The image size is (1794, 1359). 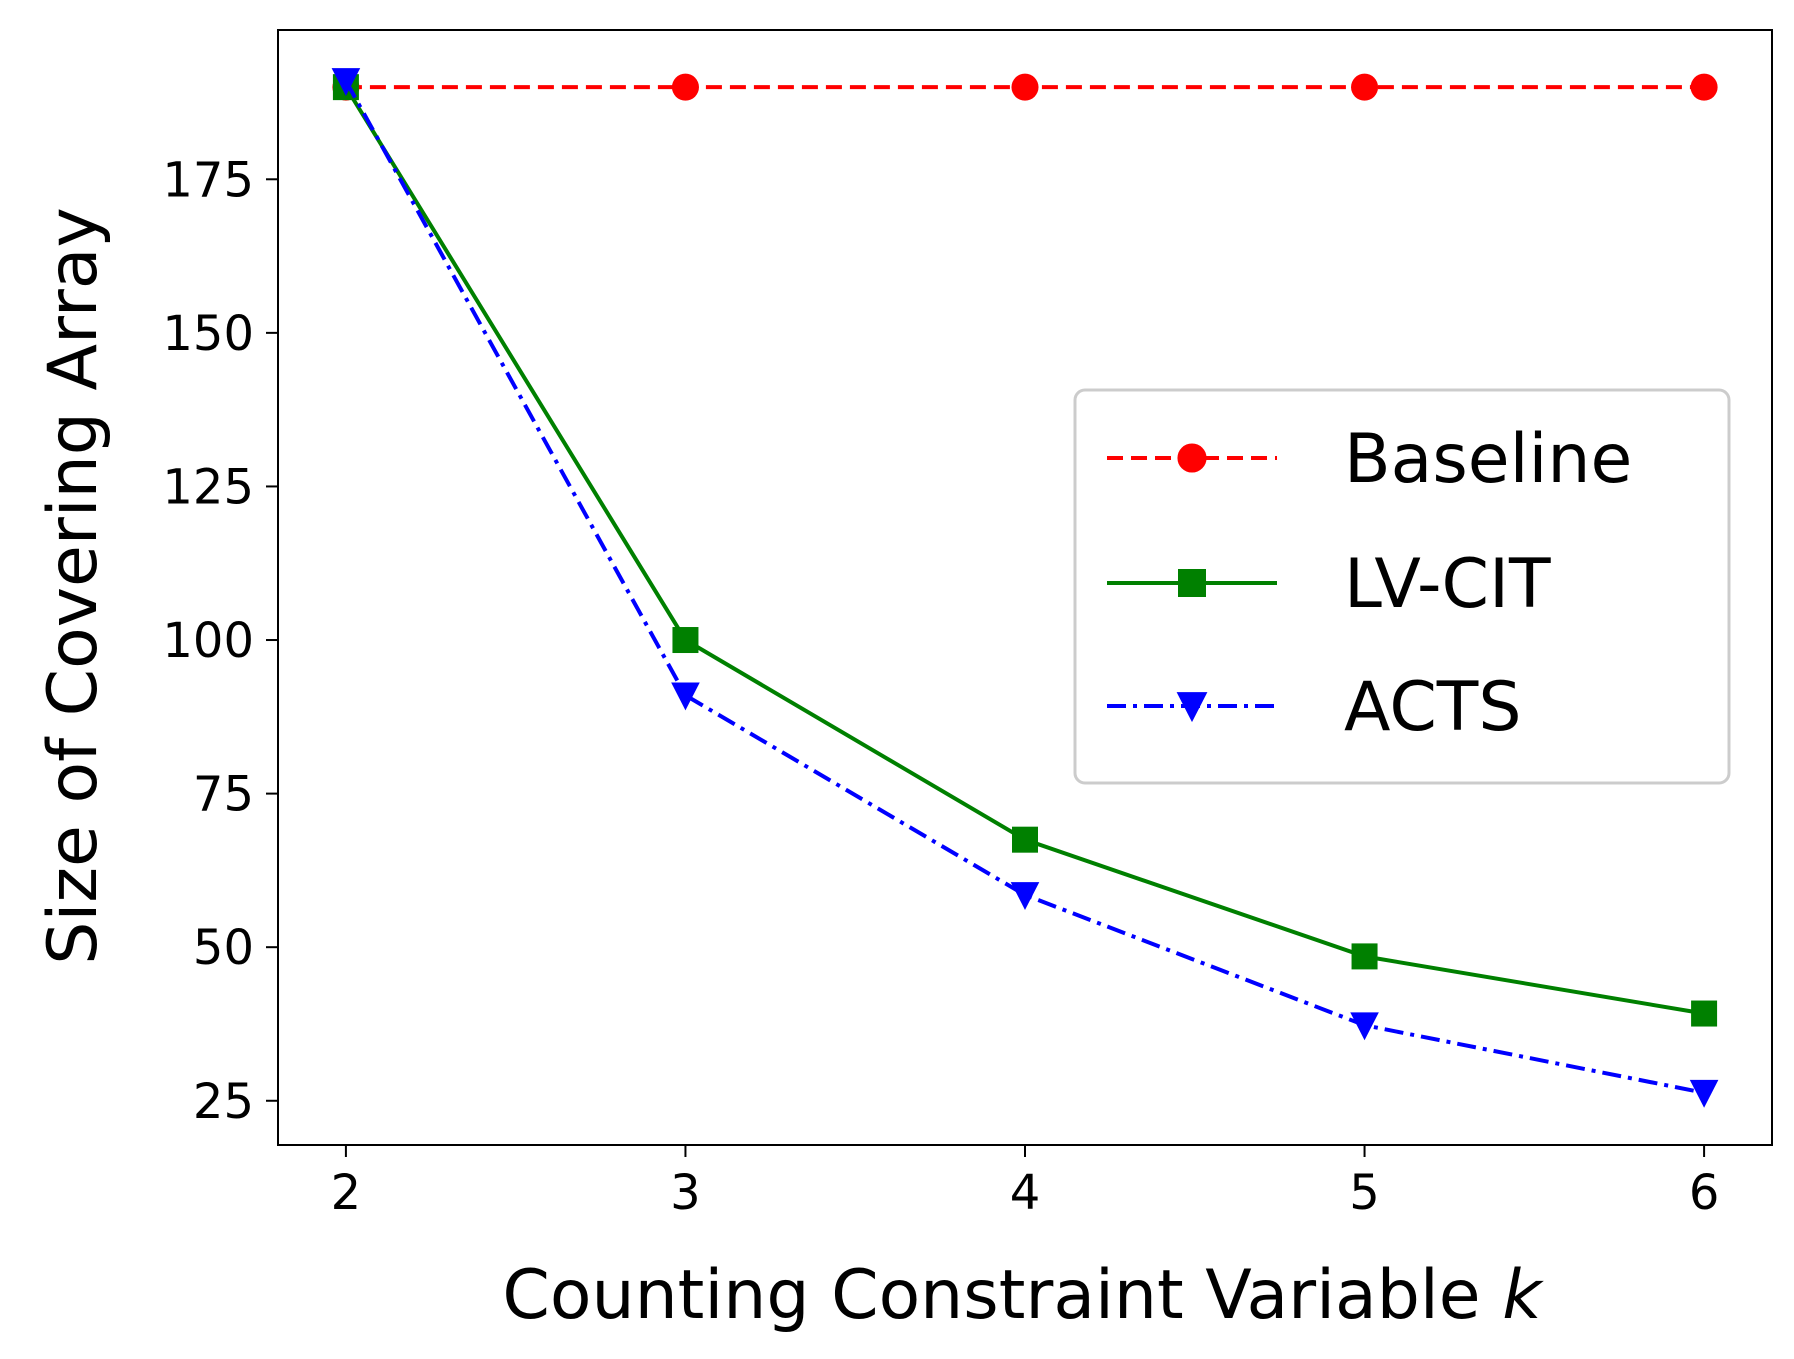 I want to click on legend: Baseline LV-CIT ACTS, so click(x=1402, y=586).